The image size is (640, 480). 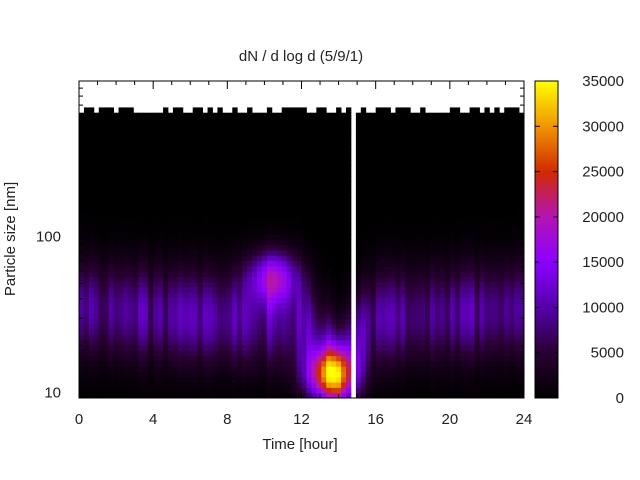 I want to click on y-tick-label: 10, so click(x=52, y=392).